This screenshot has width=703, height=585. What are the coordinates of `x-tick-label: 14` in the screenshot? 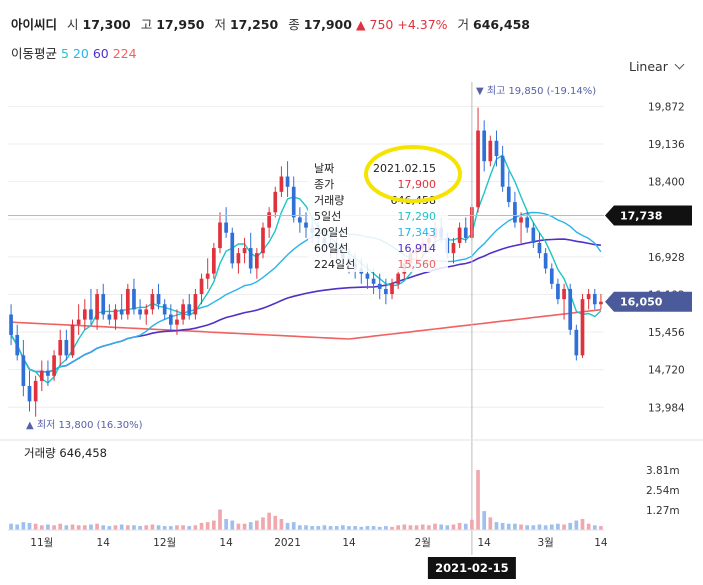 It's located at (349, 543).